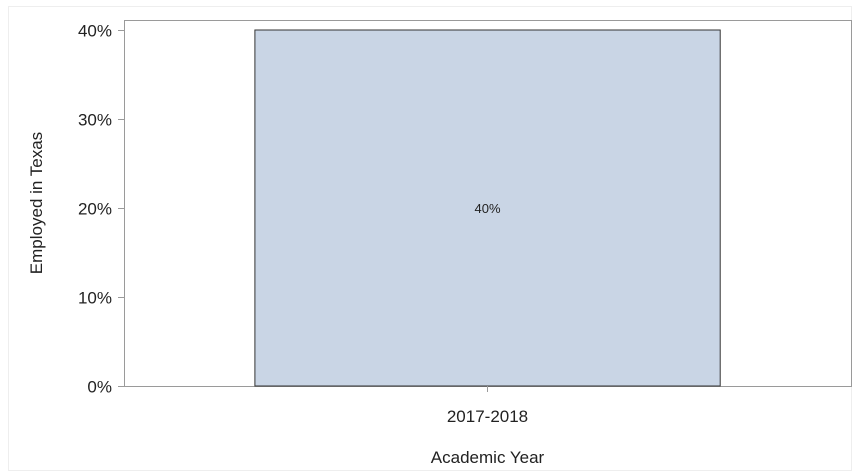 This screenshot has height=476, width=857. I want to click on x-axis: 2017-2018, so click(487, 406).